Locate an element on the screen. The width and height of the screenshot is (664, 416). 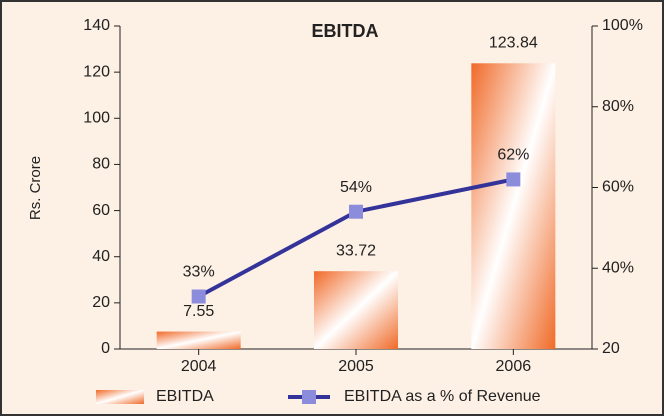
x-tick-label: 2006 is located at coordinates (514, 366).